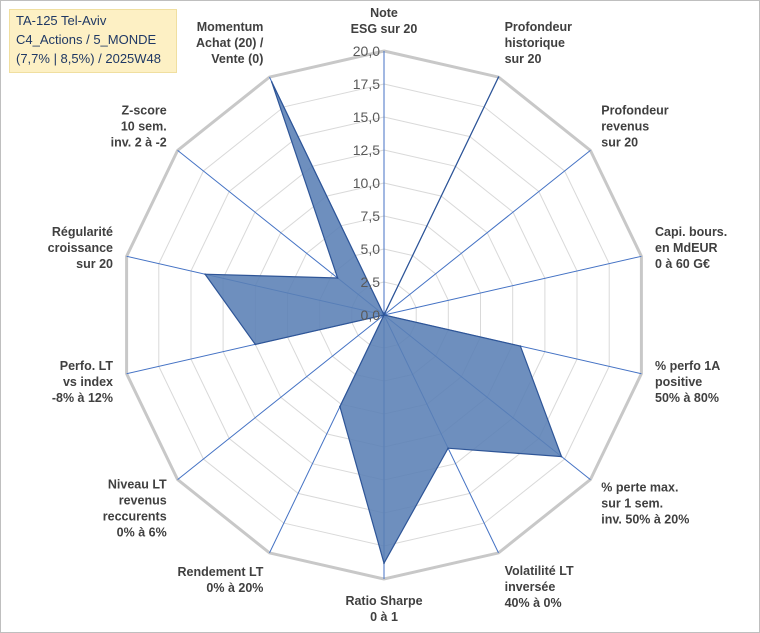  What do you see at coordinates (371, 315) in the screenshot?
I see `radial-tick-label: 0,0` at bounding box center [371, 315].